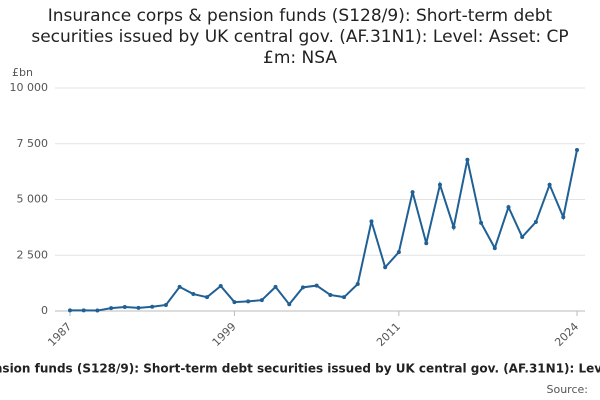  Describe the element at coordinates (22, 72) in the screenshot. I see `y-axis-label: £bn` at that location.